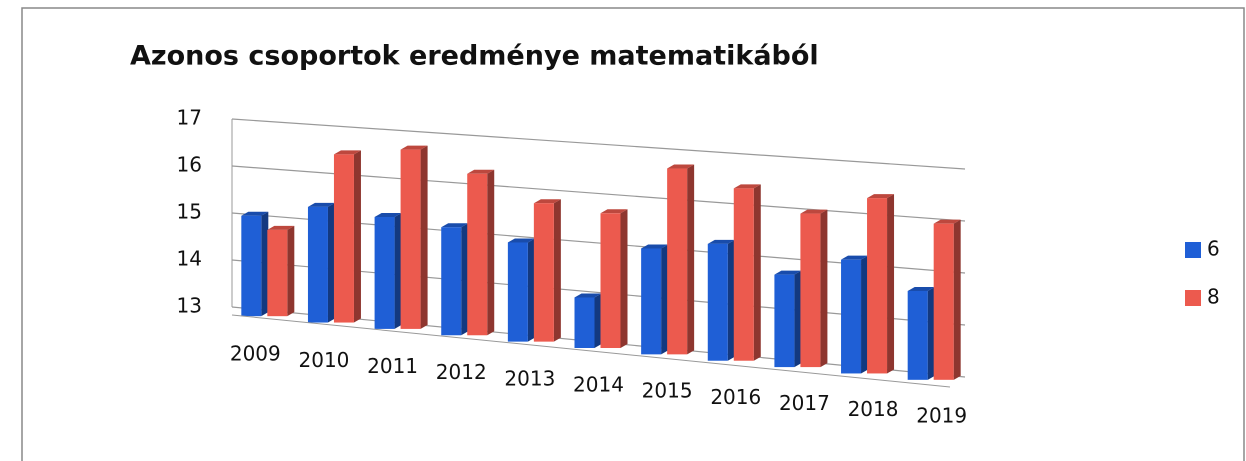 Image resolution: width=1246 pixels, height=461 pixels. I want to click on y-tick-label: 15, so click(189, 212).